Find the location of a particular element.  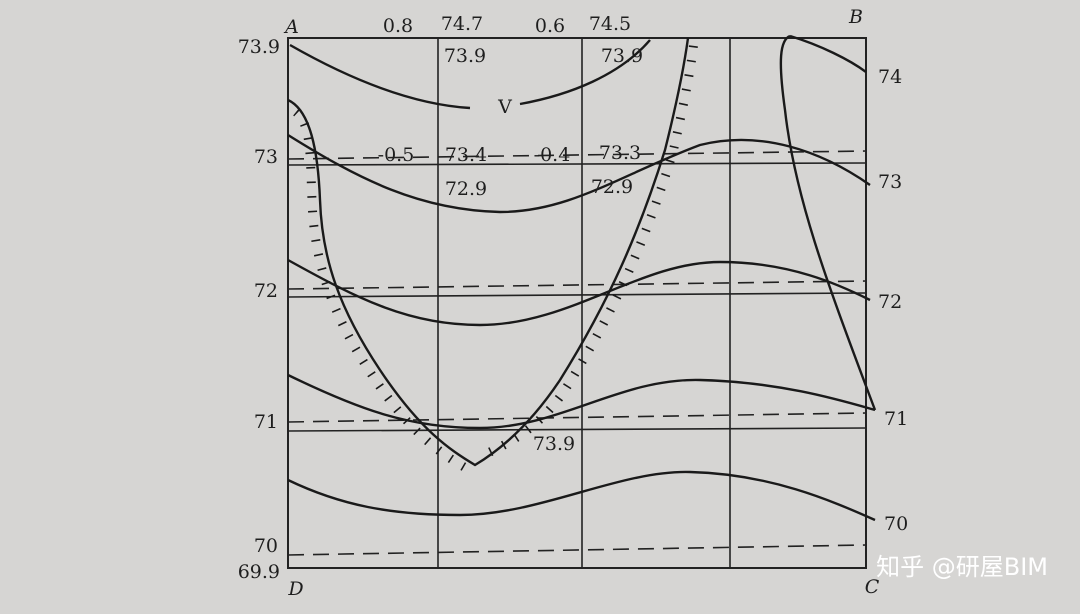

corner-label: A is located at coordinates (291, 27).